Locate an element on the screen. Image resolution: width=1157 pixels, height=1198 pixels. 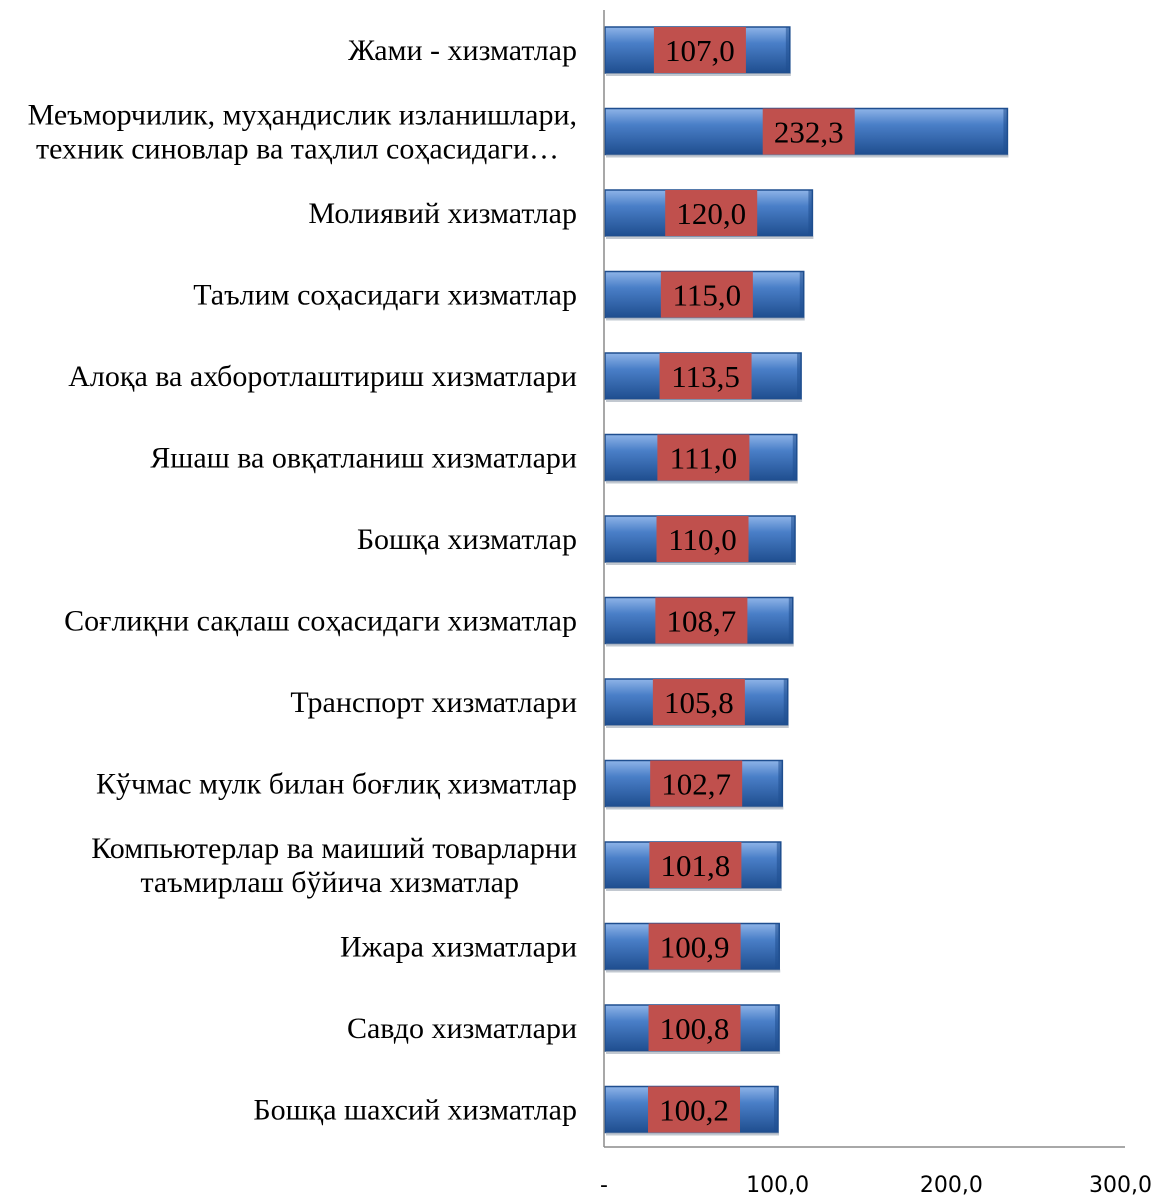
data-label: 111,0 is located at coordinates (703, 458).